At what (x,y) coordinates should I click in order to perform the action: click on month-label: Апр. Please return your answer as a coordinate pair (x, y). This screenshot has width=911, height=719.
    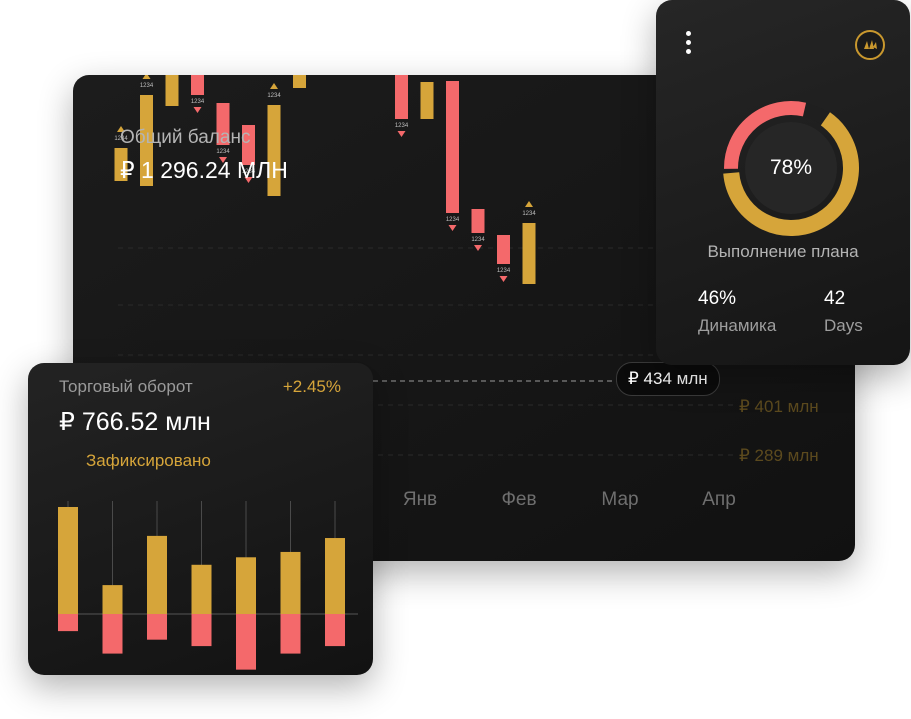
    Looking at the image, I should click on (719, 499).